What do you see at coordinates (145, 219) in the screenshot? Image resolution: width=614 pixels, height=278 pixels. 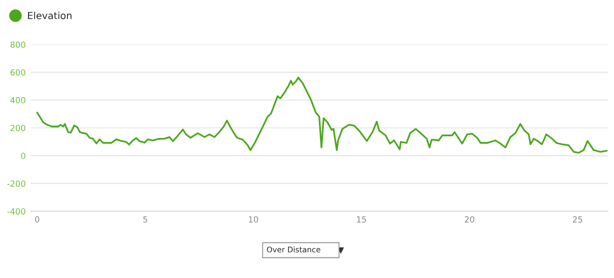 I see `x-tick-label: 5` at bounding box center [145, 219].